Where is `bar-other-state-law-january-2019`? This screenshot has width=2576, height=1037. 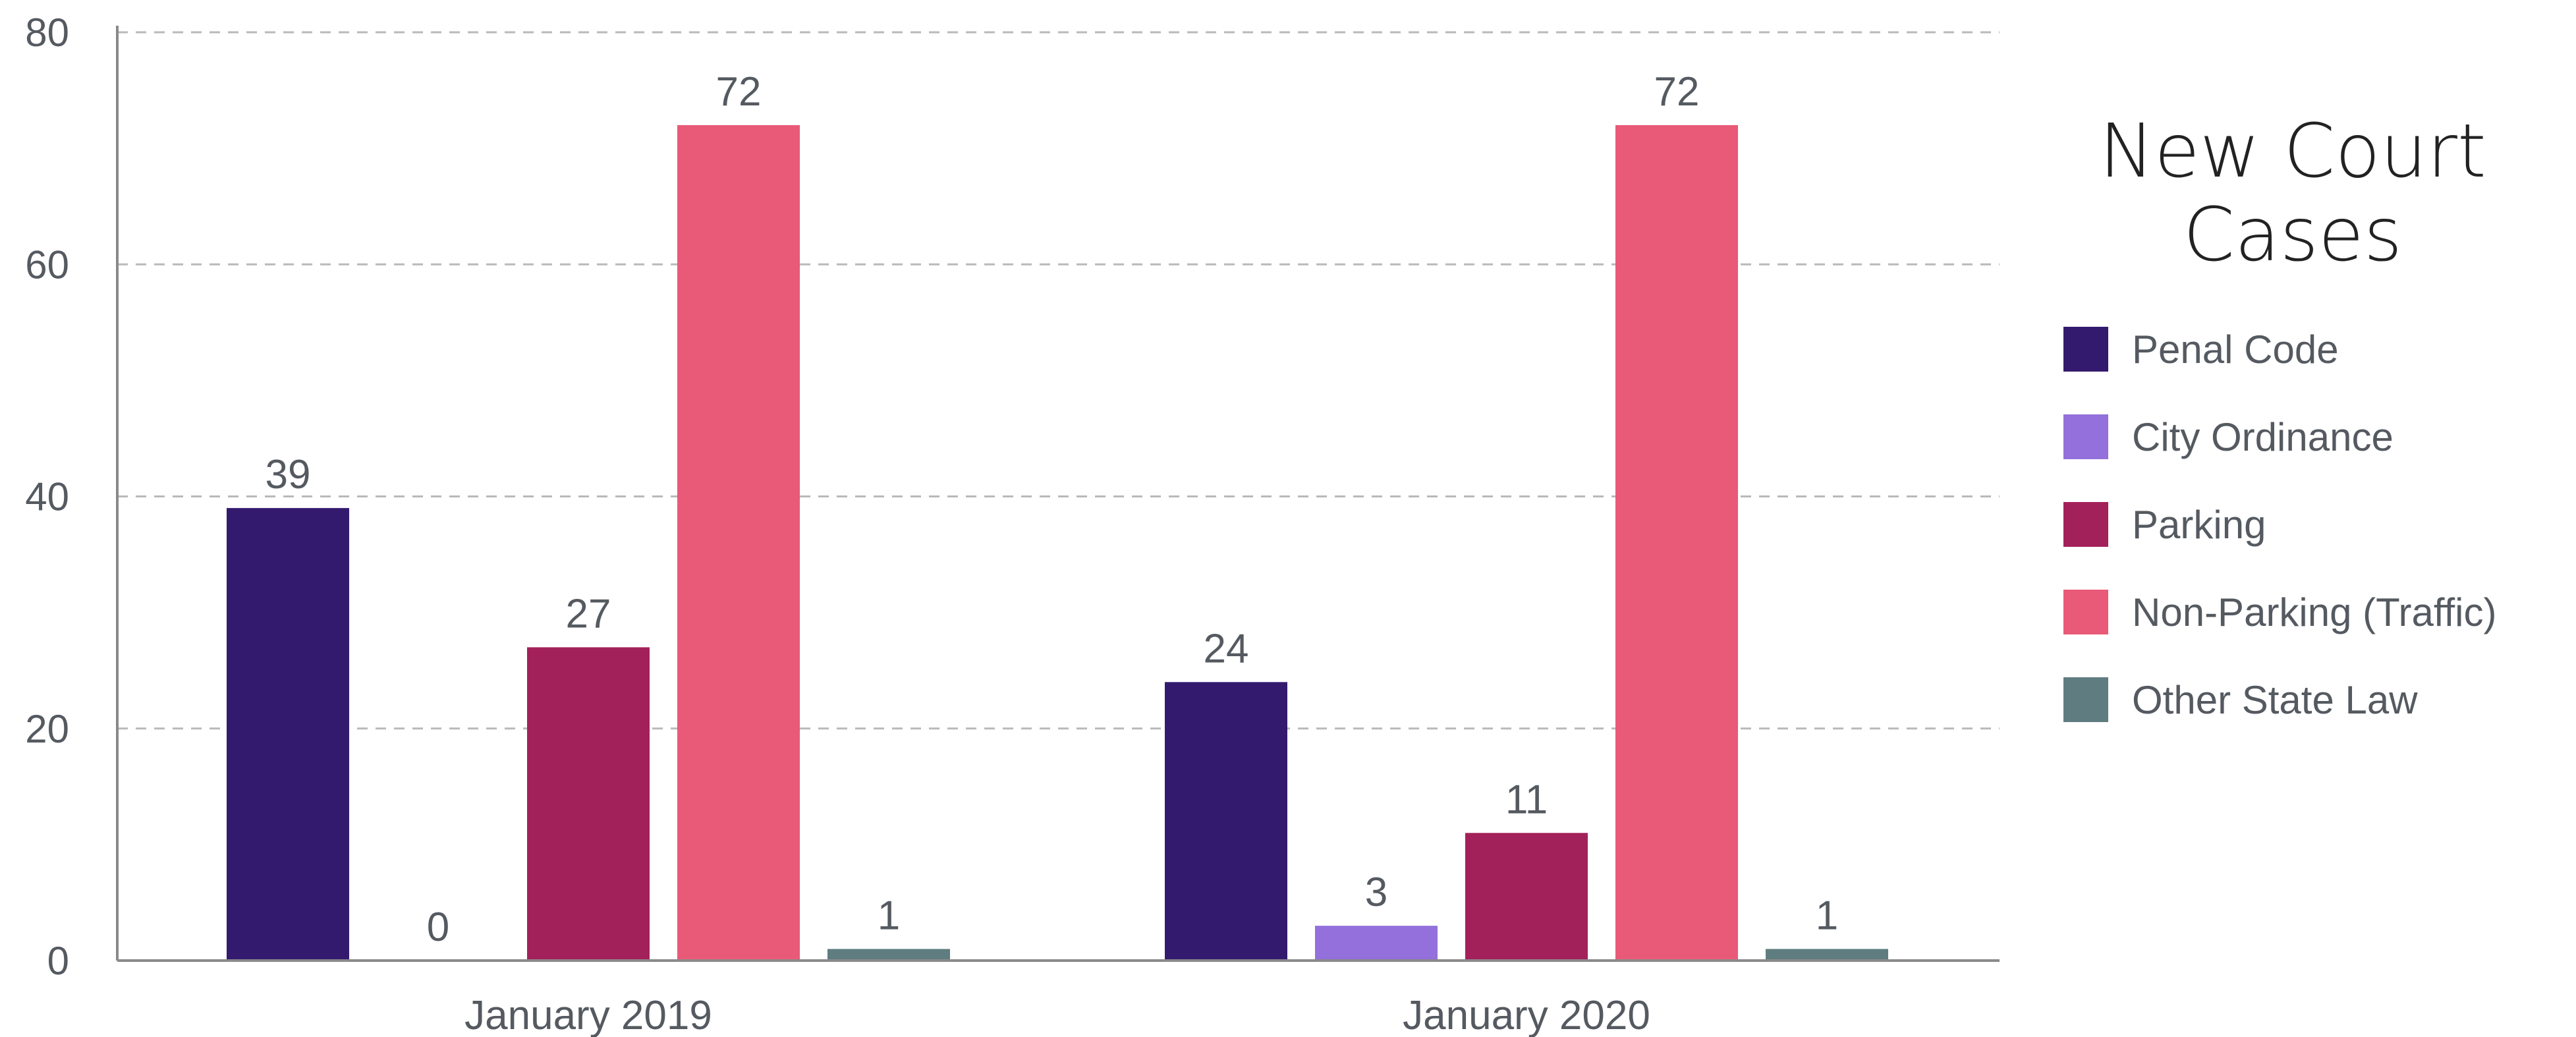 bar-other-state-law-january-2019 is located at coordinates (888, 955).